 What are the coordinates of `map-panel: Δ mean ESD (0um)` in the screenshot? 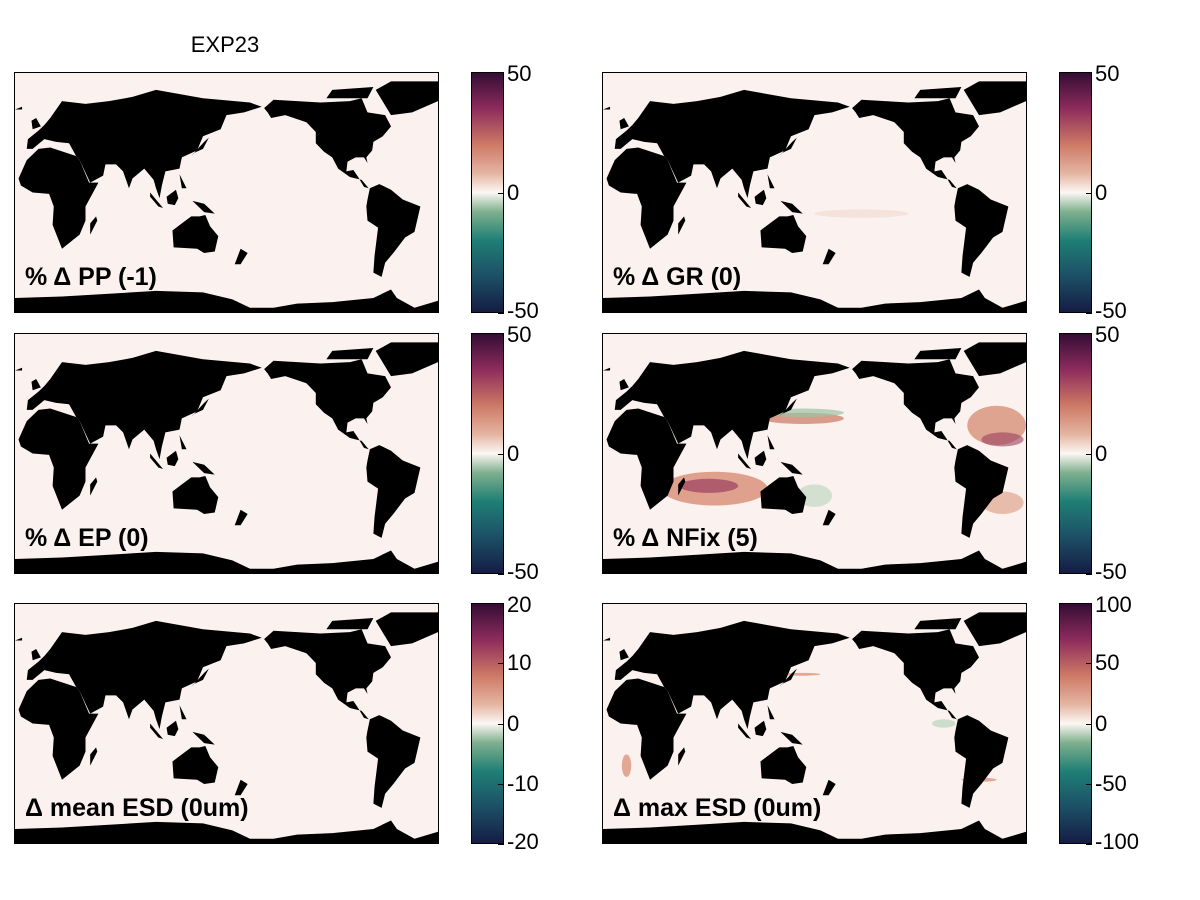 It's located at (226, 723).